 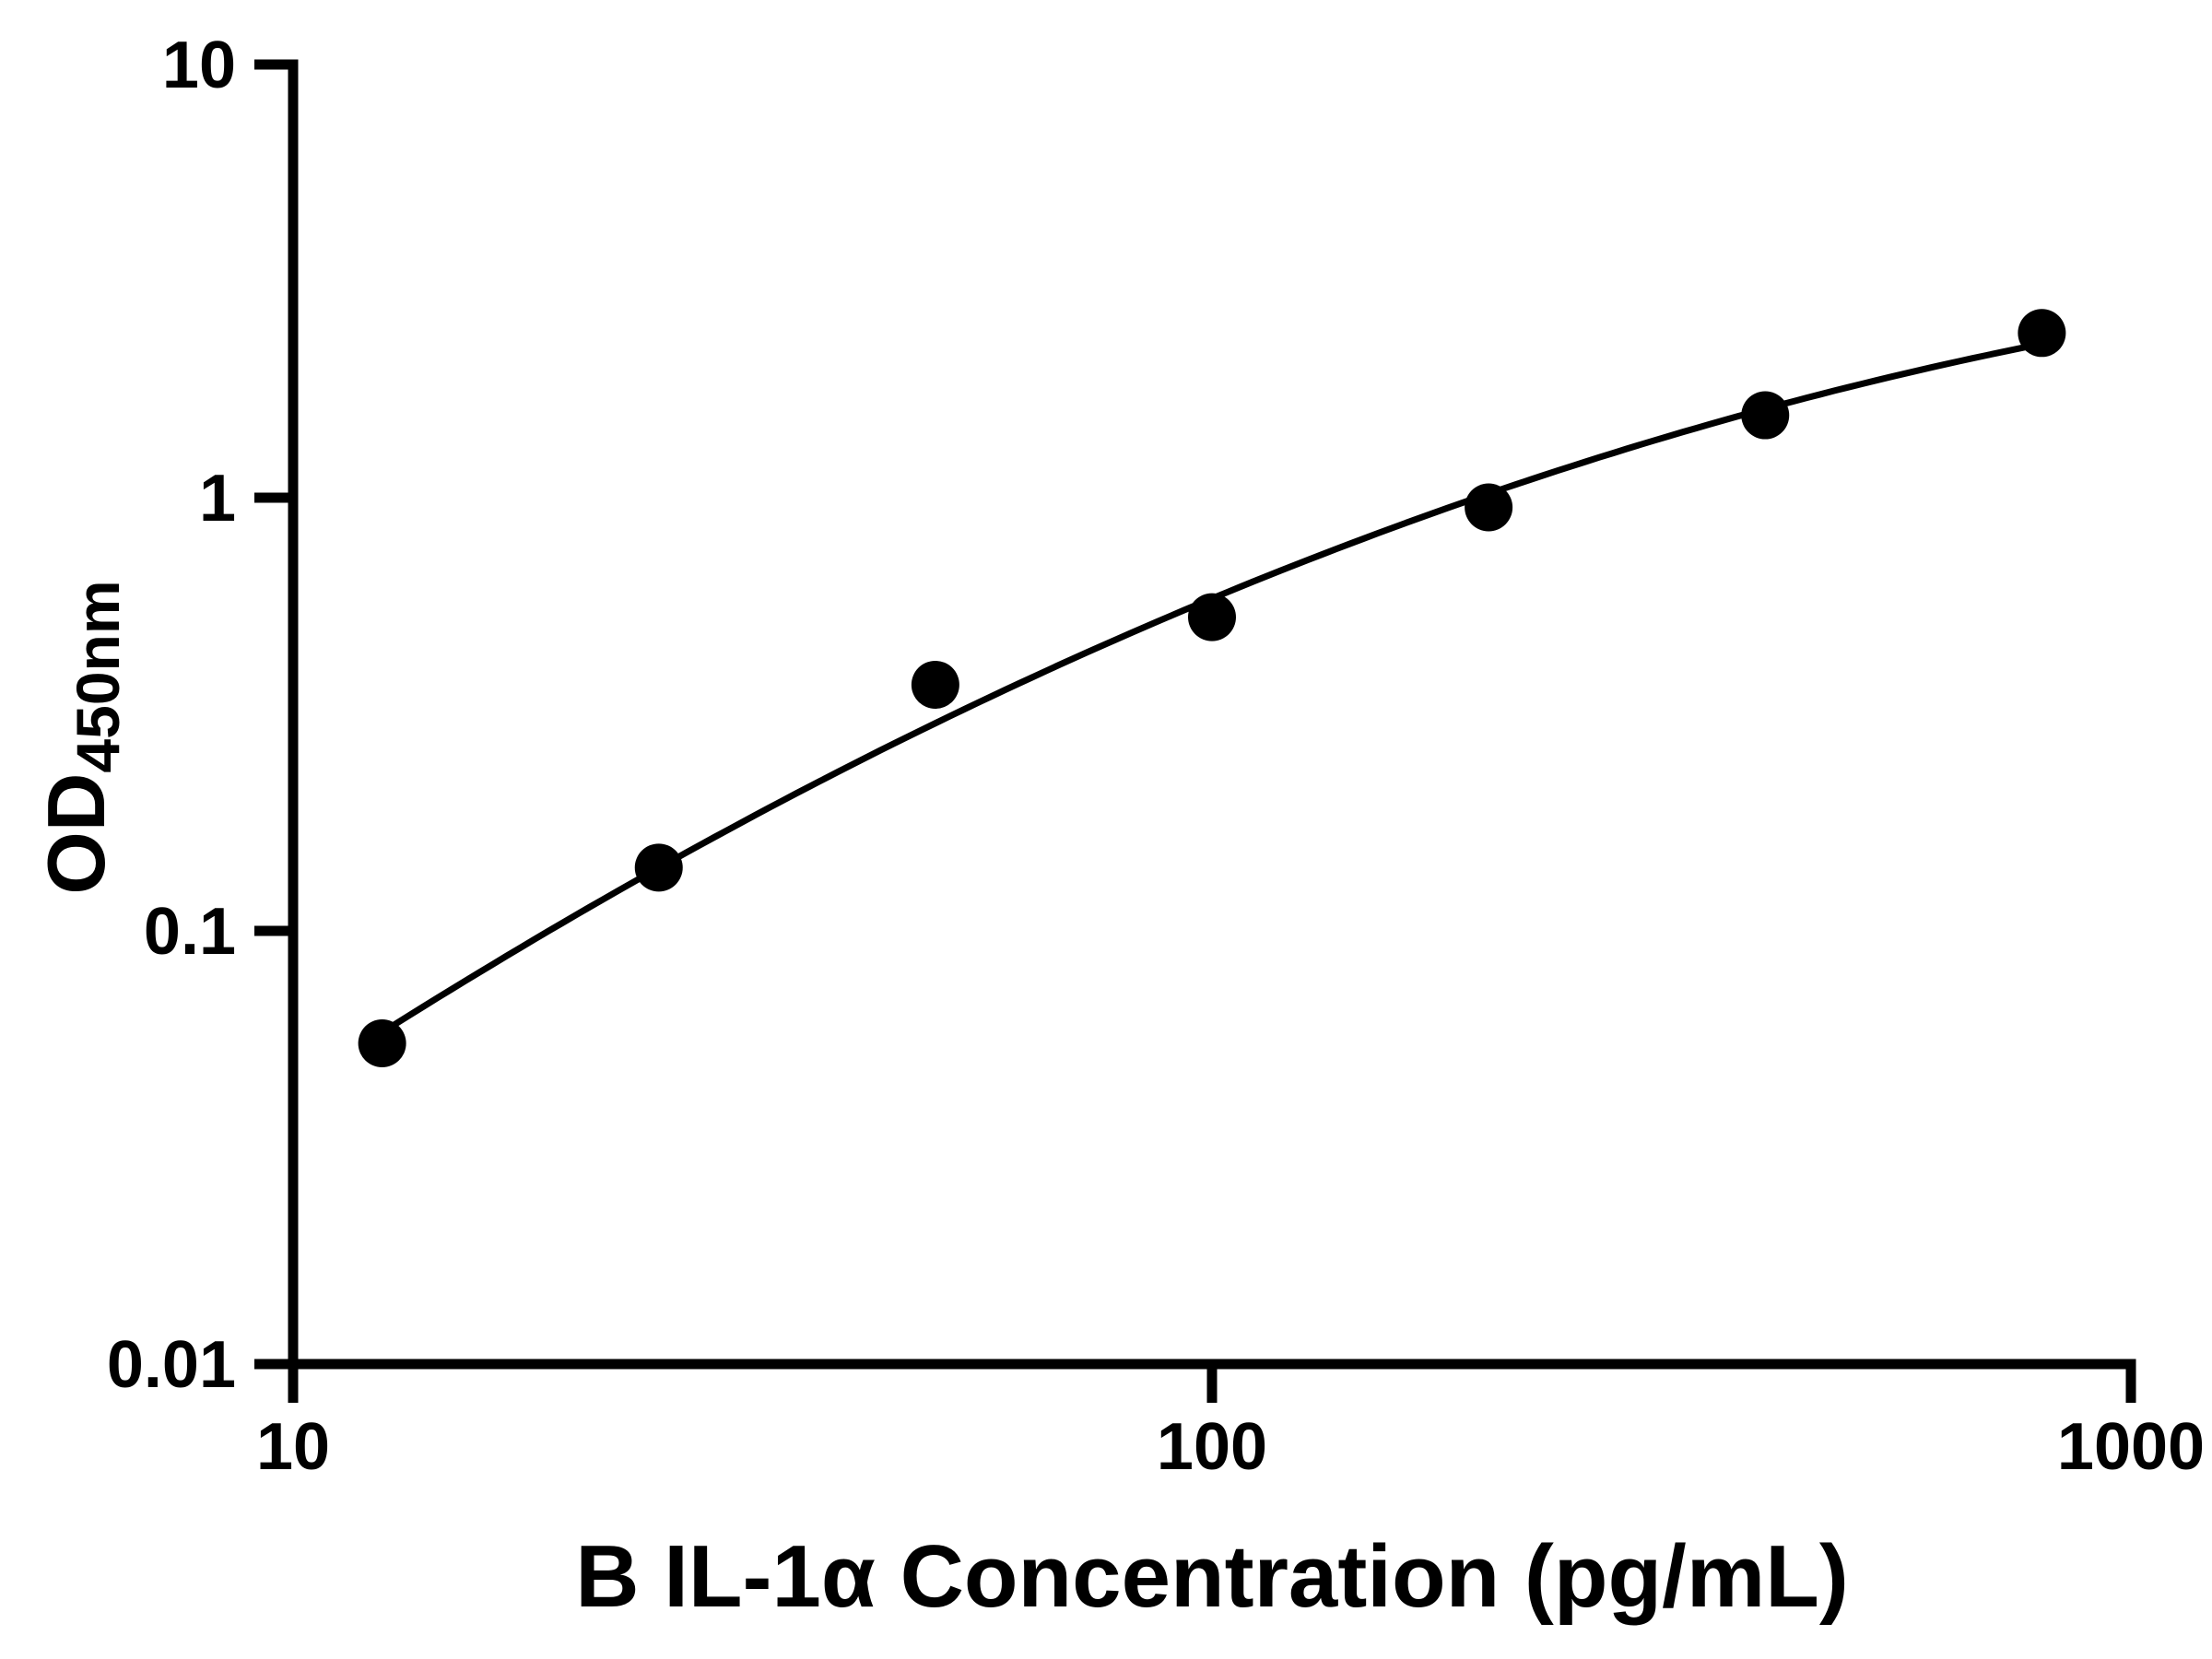 I want to click on y-tick-label: 0.1, so click(x=190, y=932).